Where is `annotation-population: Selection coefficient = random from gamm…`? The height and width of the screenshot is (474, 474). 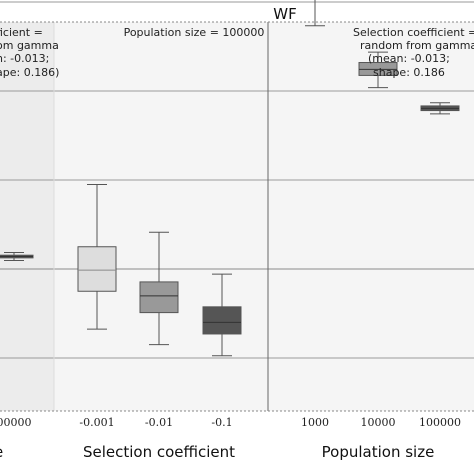 annotation-population: Selection coefficient = random from gamm… is located at coordinates (413, 52).